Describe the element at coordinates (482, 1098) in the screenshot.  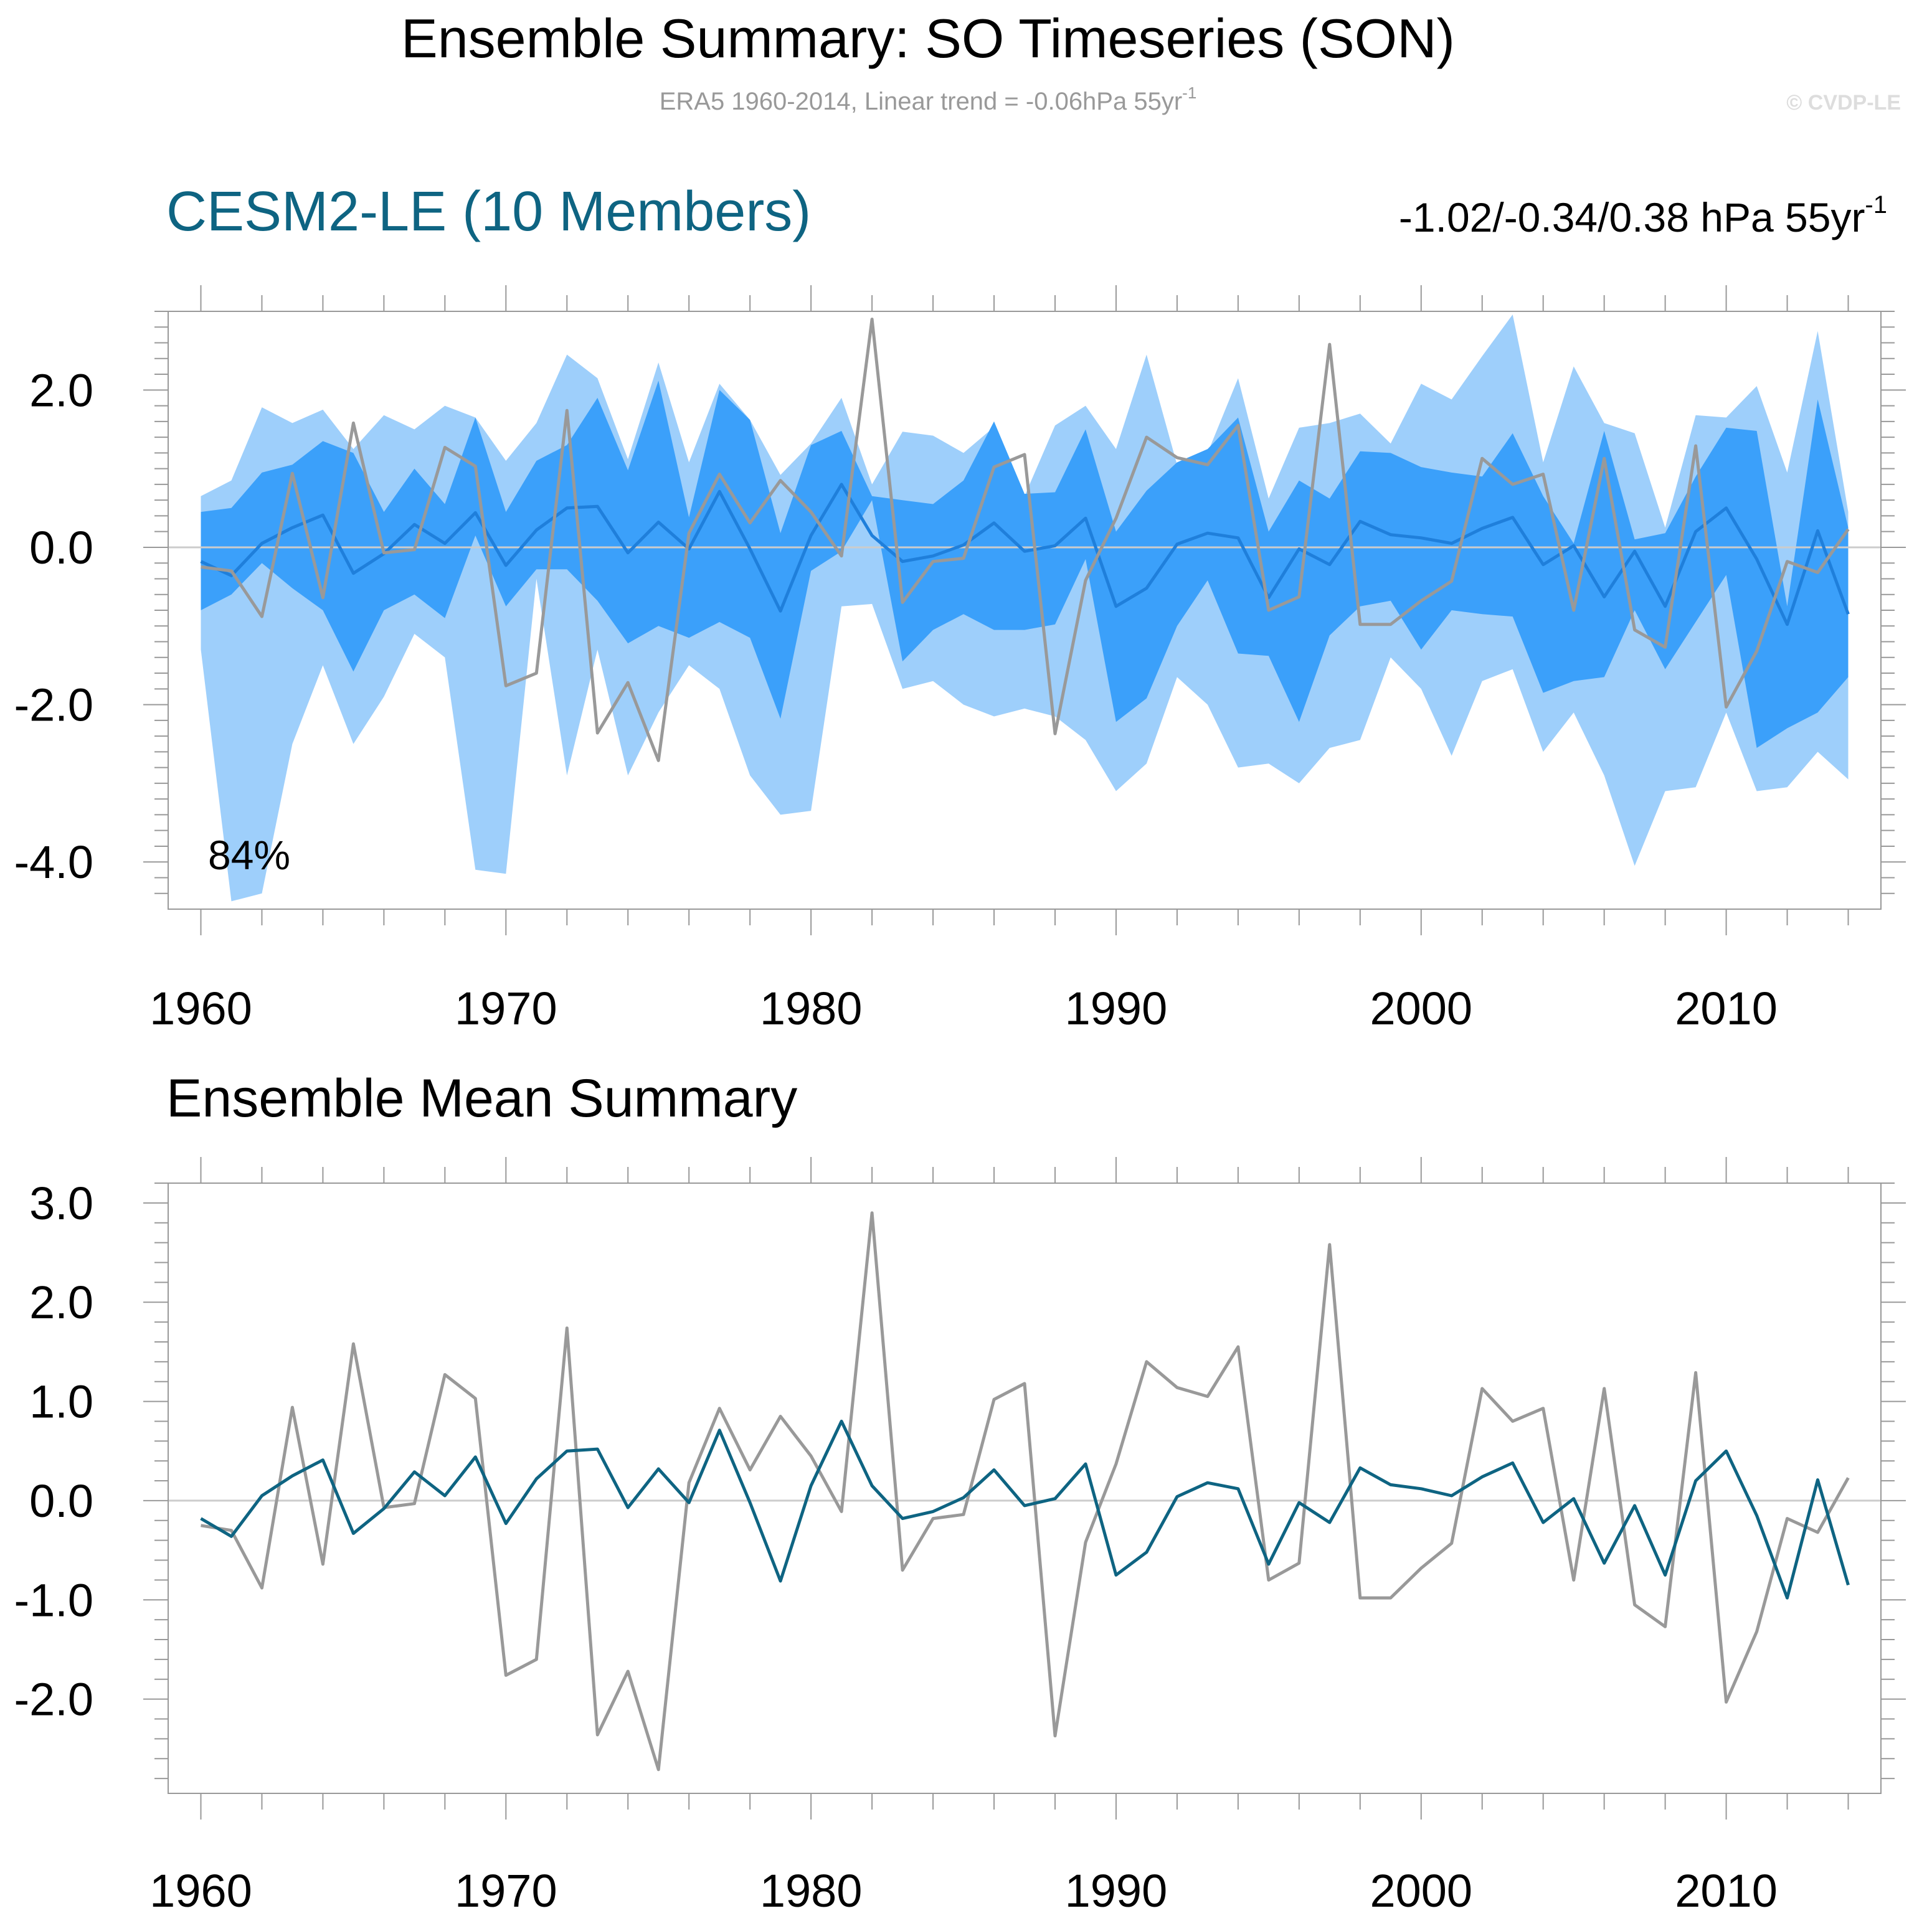
I see `bottom-panel-left-title: Ensemble Mean Summary` at that location.